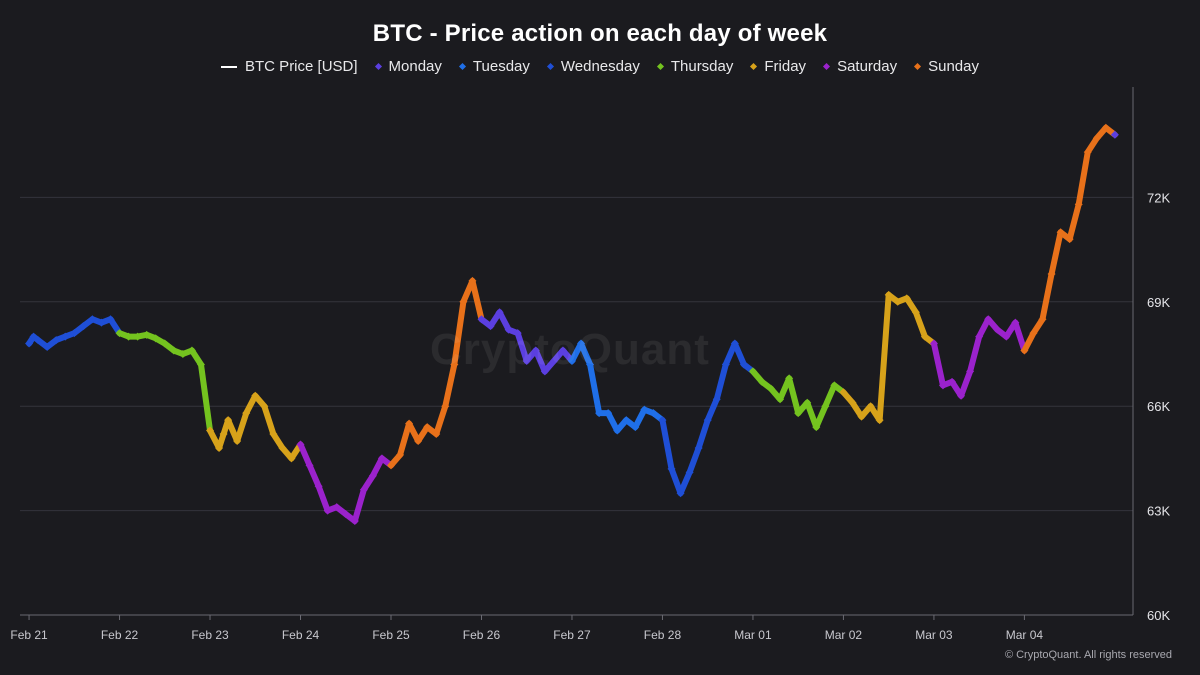  What do you see at coordinates (867, 66) in the screenshot?
I see `legend-label: Saturday` at bounding box center [867, 66].